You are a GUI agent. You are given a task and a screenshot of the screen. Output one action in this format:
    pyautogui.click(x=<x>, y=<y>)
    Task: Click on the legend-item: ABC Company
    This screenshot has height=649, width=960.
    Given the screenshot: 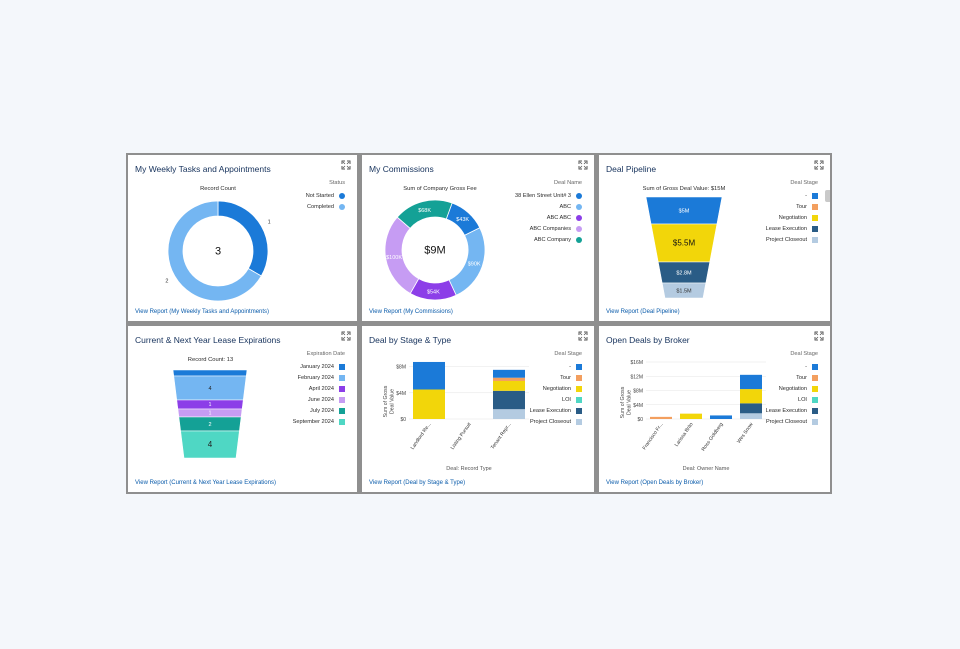 What is the action you would take?
    pyautogui.click(x=548, y=239)
    